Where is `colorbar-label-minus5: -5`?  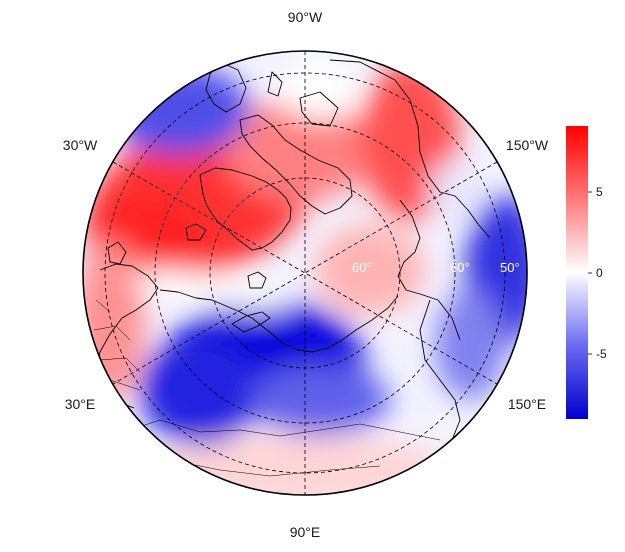 colorbar-label-minus5: -5 is located at coordinates (601, 354).